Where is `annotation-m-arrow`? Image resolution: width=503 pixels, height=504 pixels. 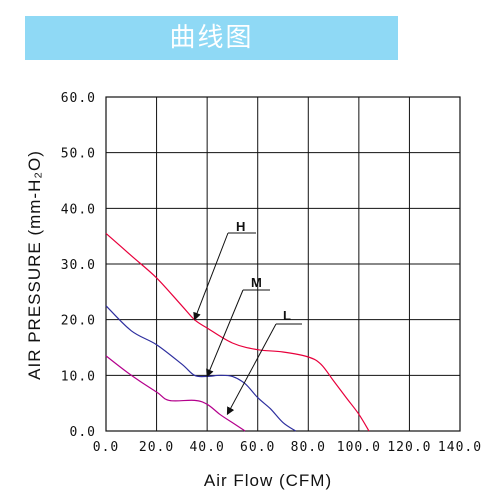
annotation-m-arrow is located at coordinates (225, 333).